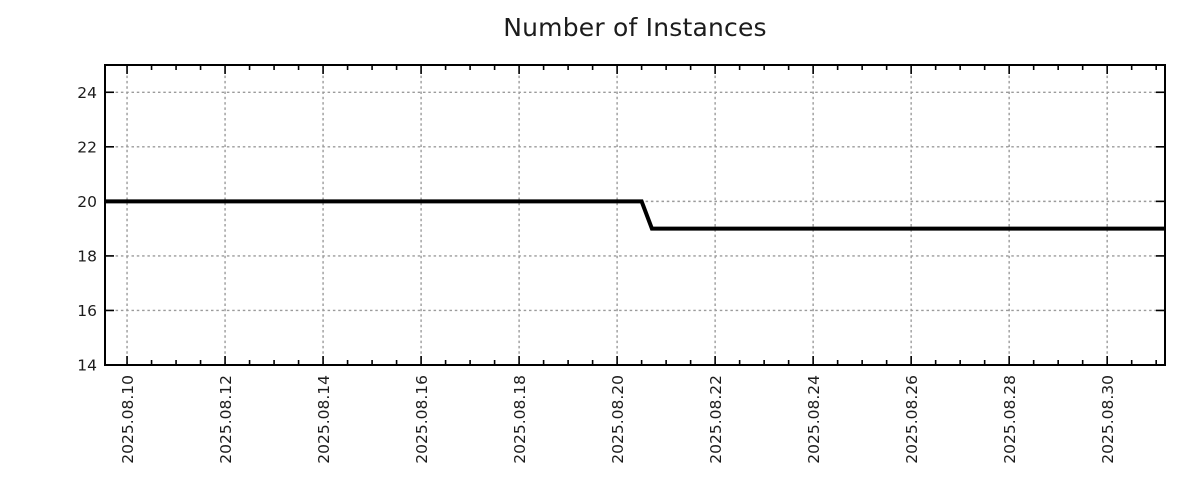  What do you see at coordinates (324, 419) in the screenshot?
I see `x-tick-label: 2025.08.14` at bounding box center [324, 419].